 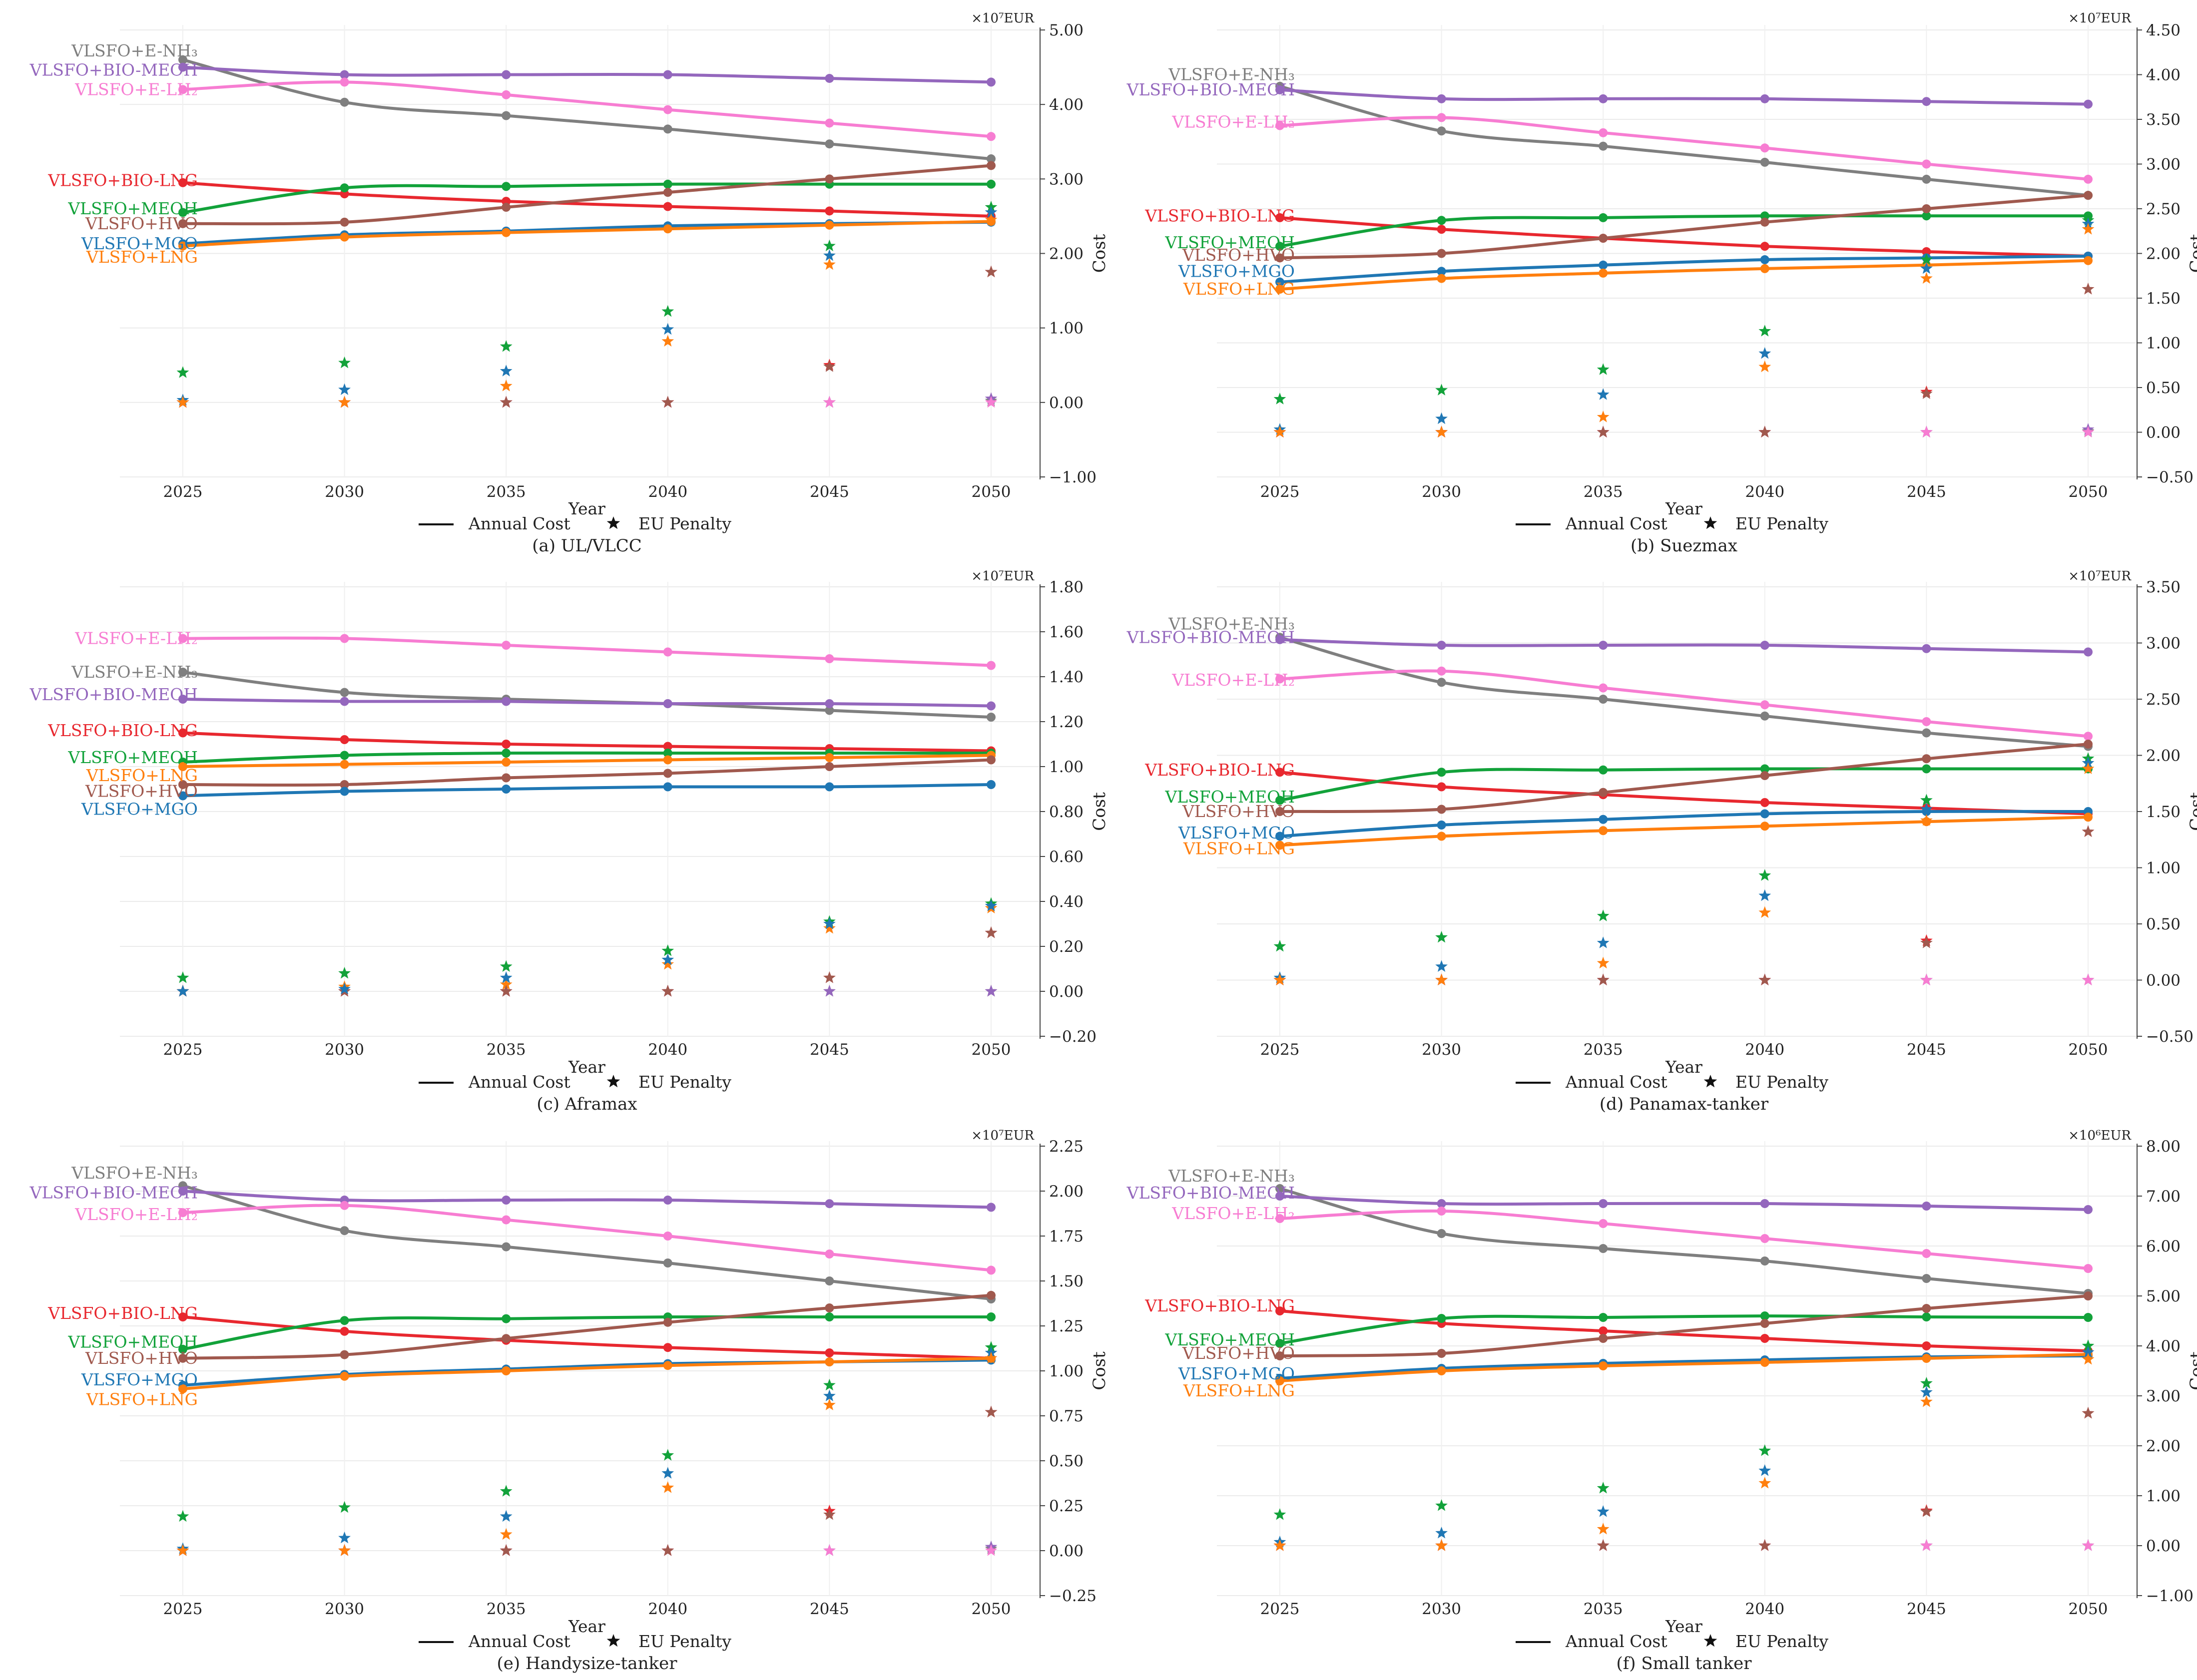 I want to click on legend-annual-cost: Annual Cost, so click(x=519, y=1641).